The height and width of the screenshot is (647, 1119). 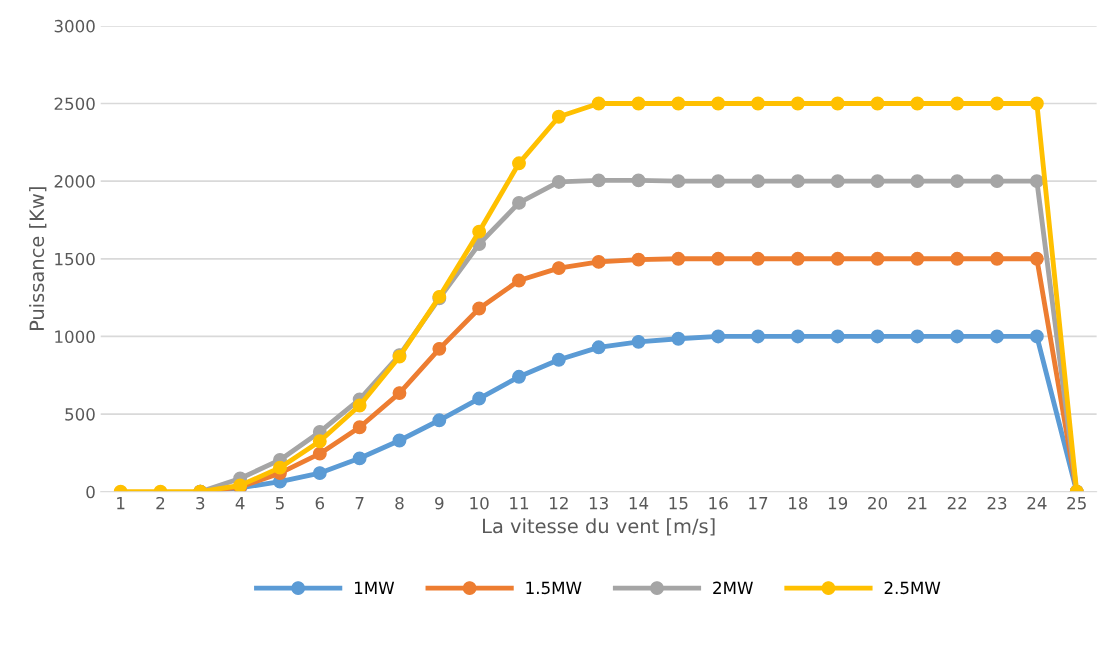 I want to click on x-tick-label: 15, so click(x=678, y=503).